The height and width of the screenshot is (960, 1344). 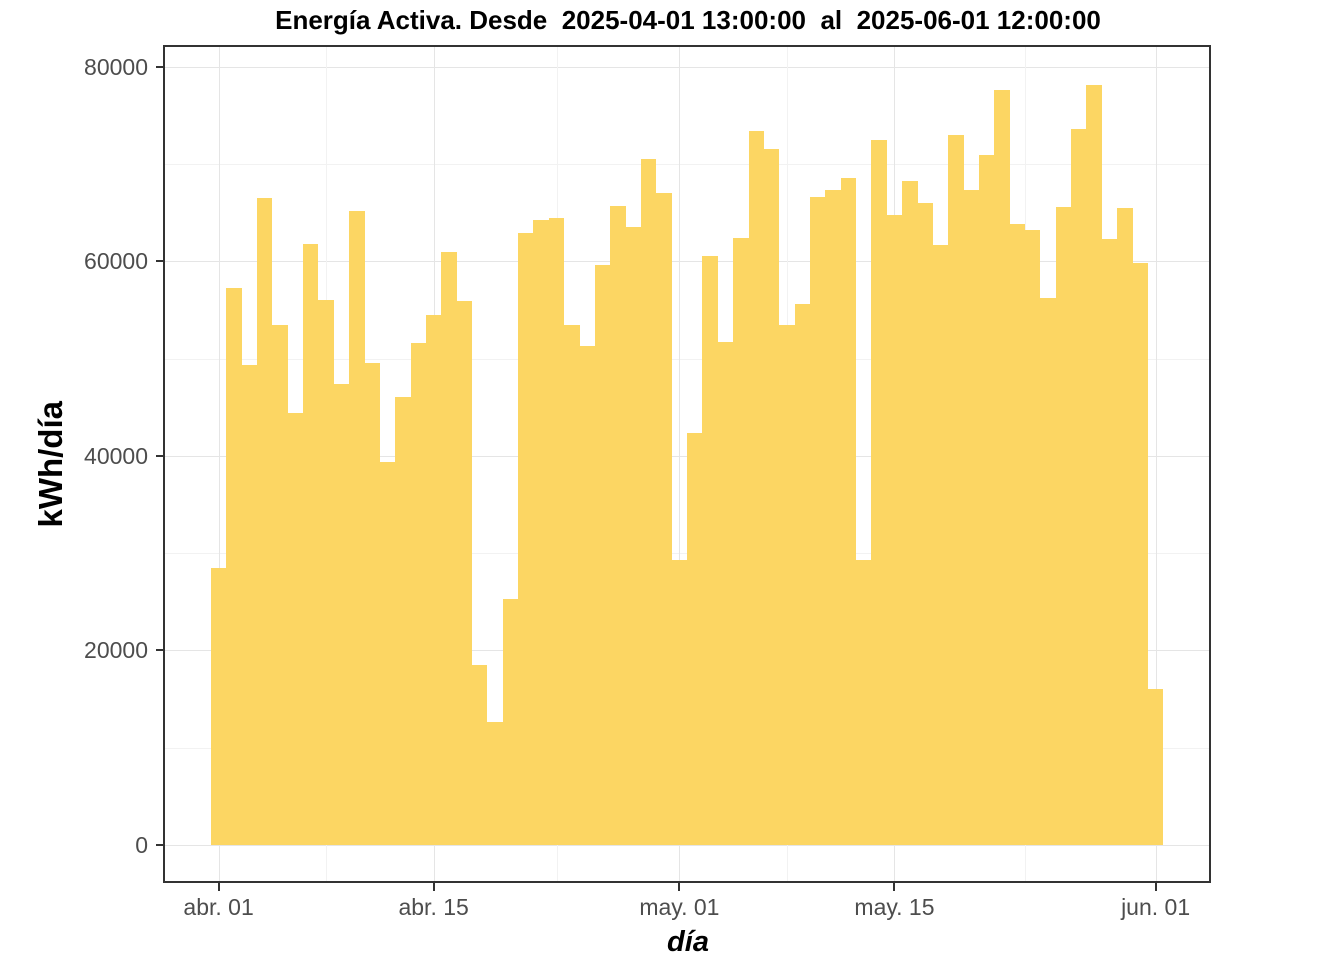 What do you see at coordinates (1156, 907) in the screenshot?
I see `x-tick-label: jun. 01` at bounding box center [1156, 907].